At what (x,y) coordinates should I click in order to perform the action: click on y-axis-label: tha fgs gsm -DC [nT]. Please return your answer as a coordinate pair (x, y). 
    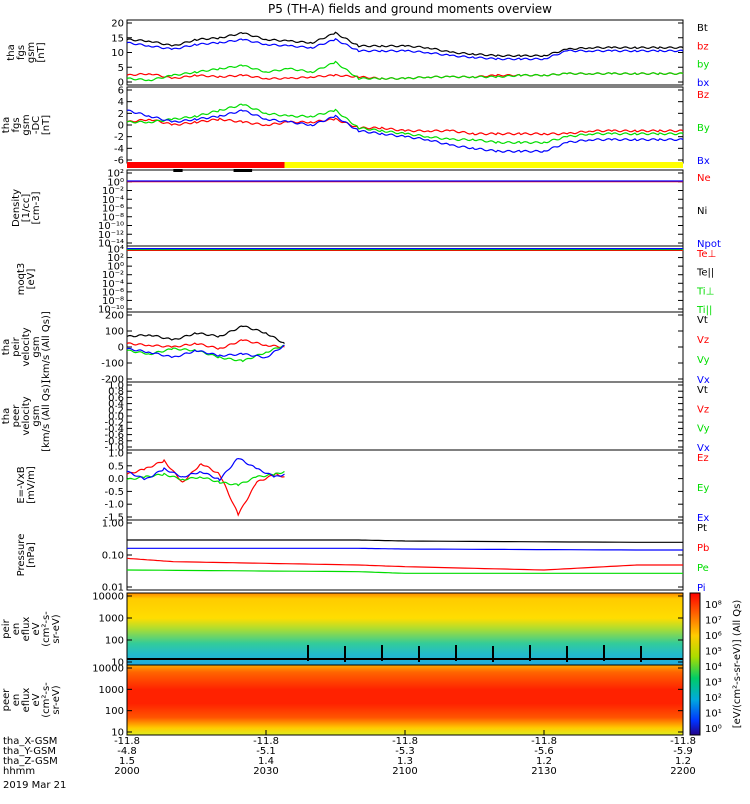
    Looking at the image, I should click on (26, 124).